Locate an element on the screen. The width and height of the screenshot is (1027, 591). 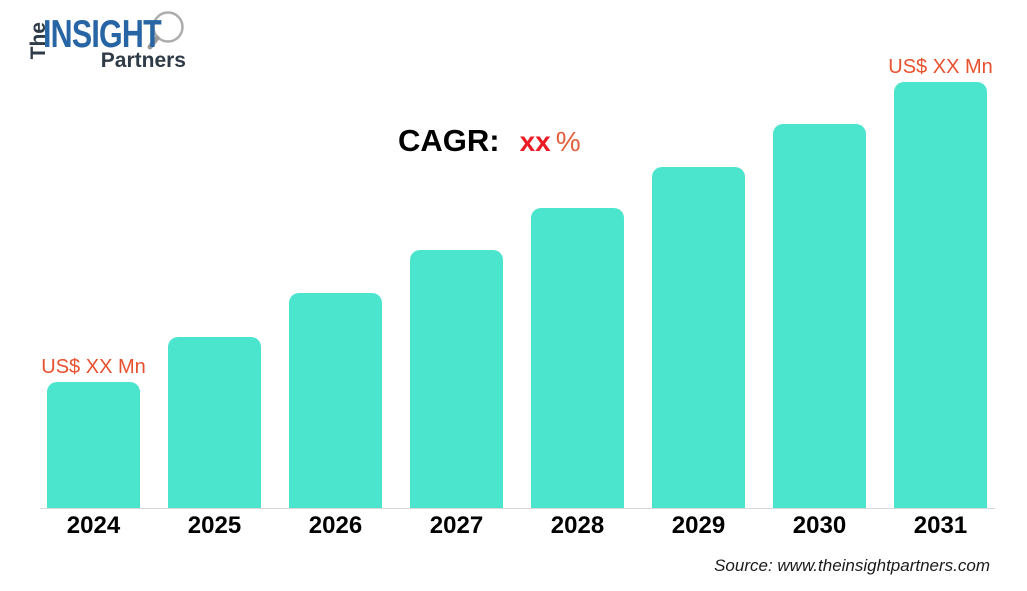
bar-value-label-2031: US$ XX Mn is located at coordinates (940, 67).